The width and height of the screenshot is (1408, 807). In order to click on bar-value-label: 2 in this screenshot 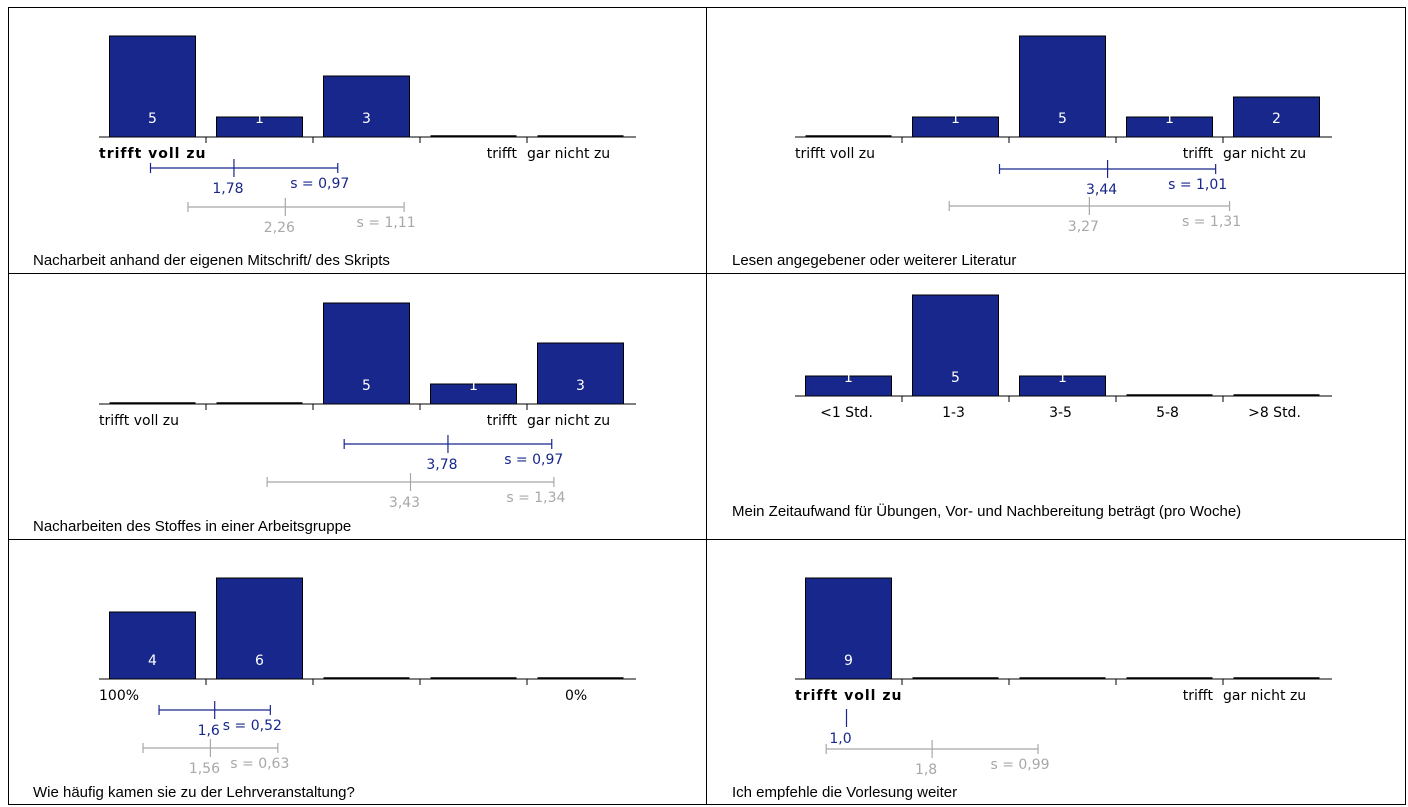, I will do `click(1276, 119)`.